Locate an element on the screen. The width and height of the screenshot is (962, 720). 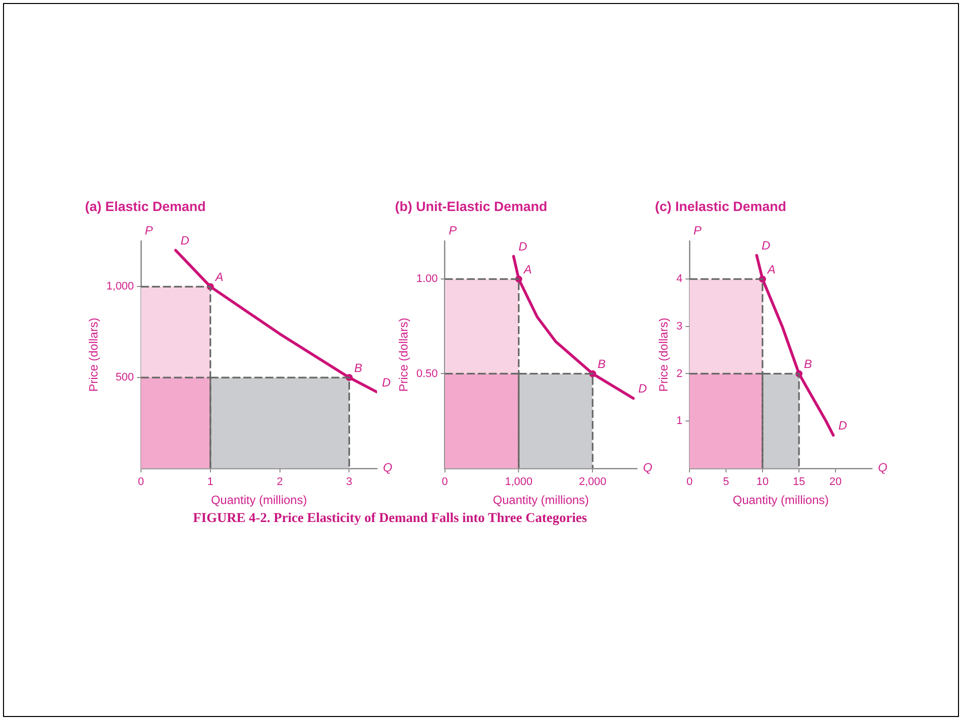
x-tick-label: 10 is located at coordinates (762, 482).